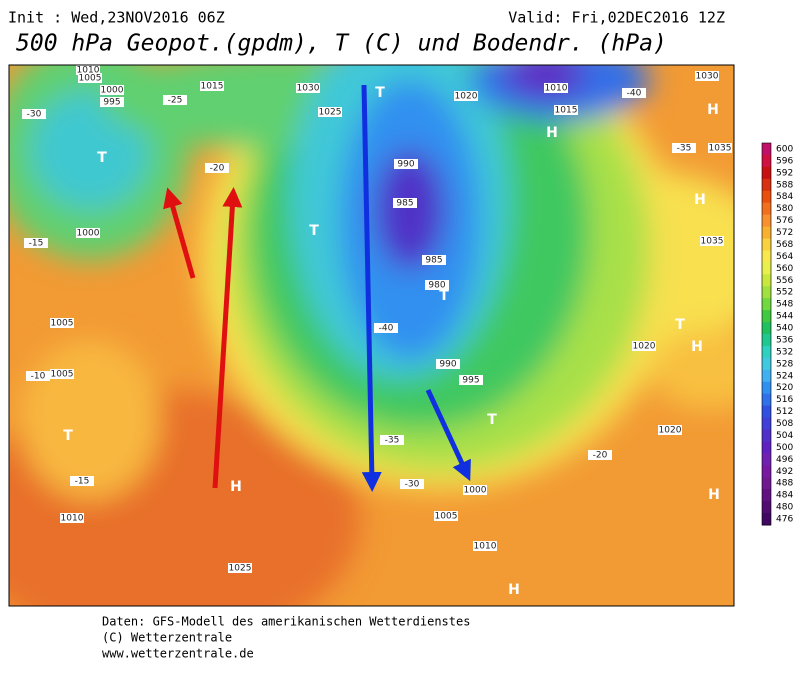 This screenshot has height=677, width=804. Describe the element at coordinates (175, 101) in the screenshot. I see `isobar-label: -25` at that location.